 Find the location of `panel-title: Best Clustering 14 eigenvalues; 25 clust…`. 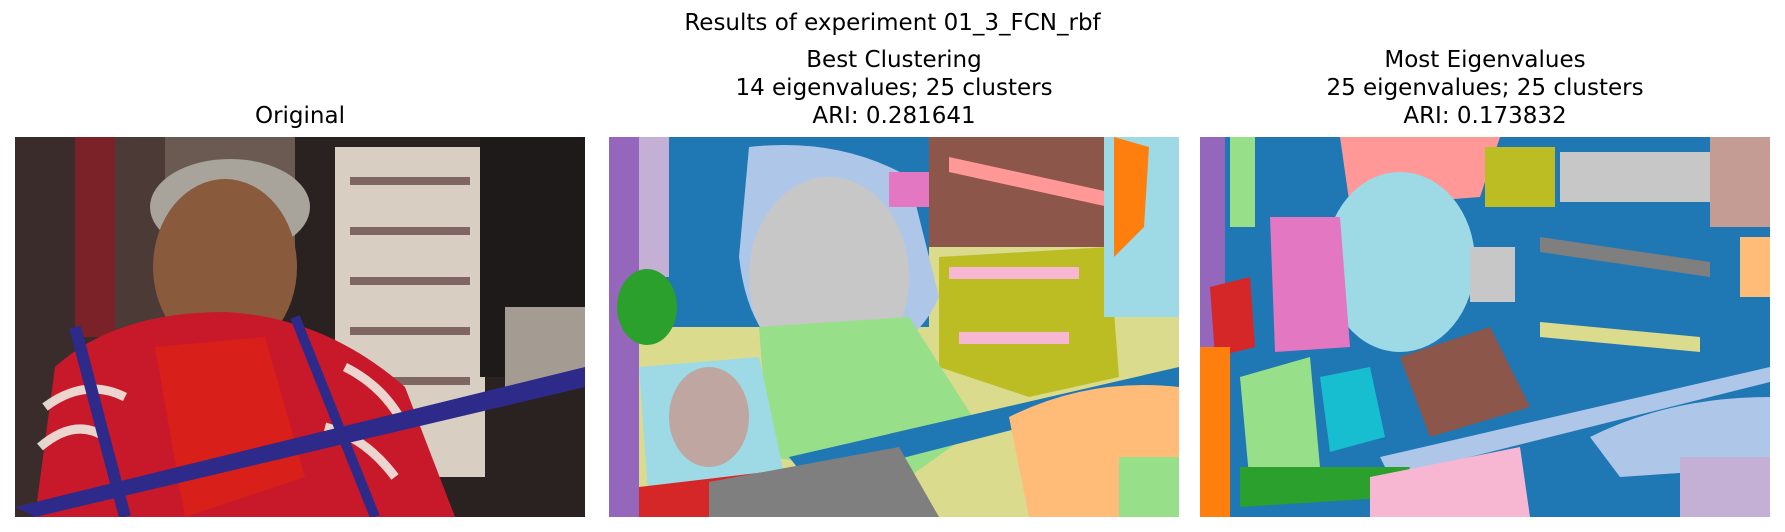

panel-title: Best Clustering 14 eigenvalues; 25 clust… is located at coordinates (894, 88).